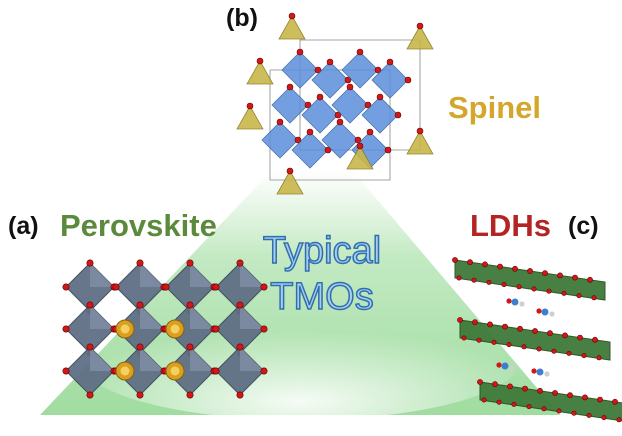 Image resolution: width=622 pixels, height=436 pixels. Describe the element at coordinates (242, 18) in the screenshot. I see `panel-label-b: (b)` at that location.